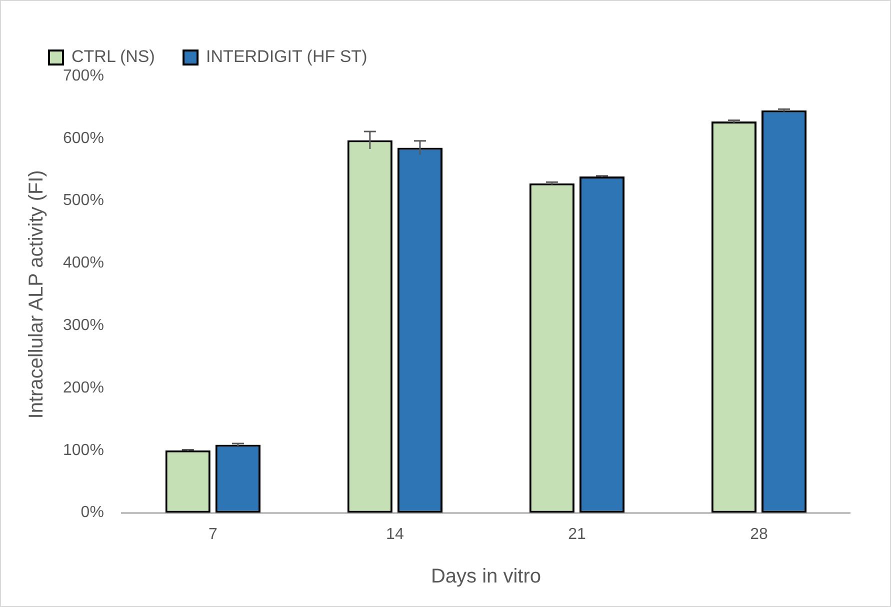 The height and width of the screenshot is (607, 891). I want to click on x-tick-label: 21, so click(577, 534).